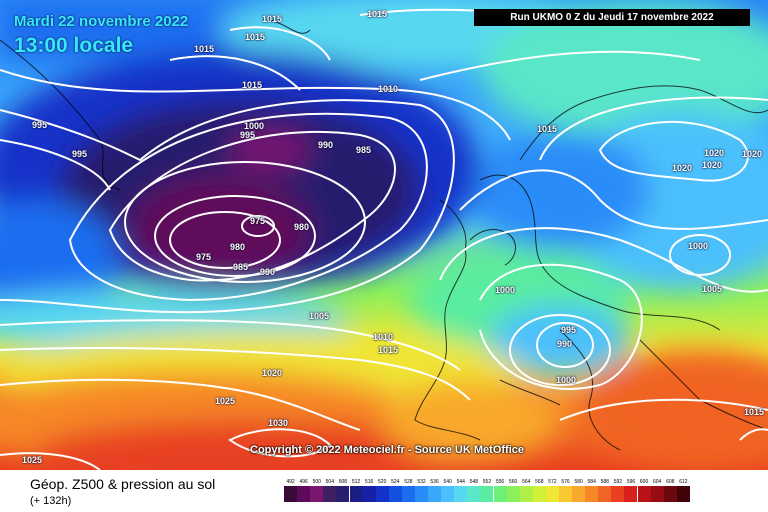 The height and width of the screenshot is (512, 768). What do you see at coordinates (670, 482) in the screenshot?
I see `legend-value: 608` at bounding box center [670, 482].